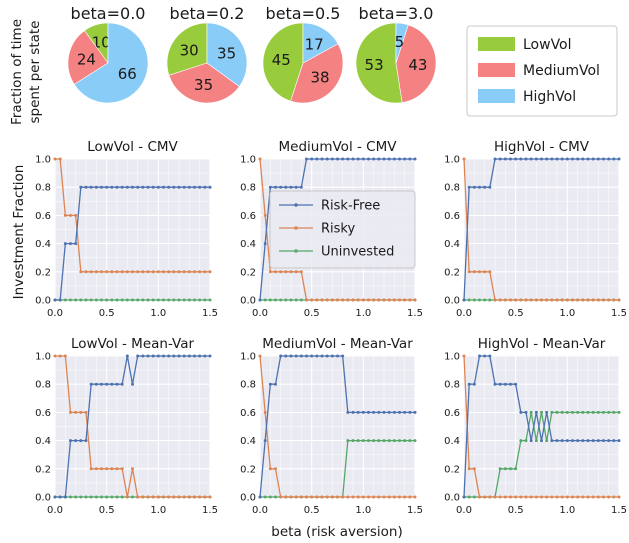 The width and height of the screenshot is (629, 543). I want to click on panel-title: HighVol - Mean-Var, so click(542, 344).